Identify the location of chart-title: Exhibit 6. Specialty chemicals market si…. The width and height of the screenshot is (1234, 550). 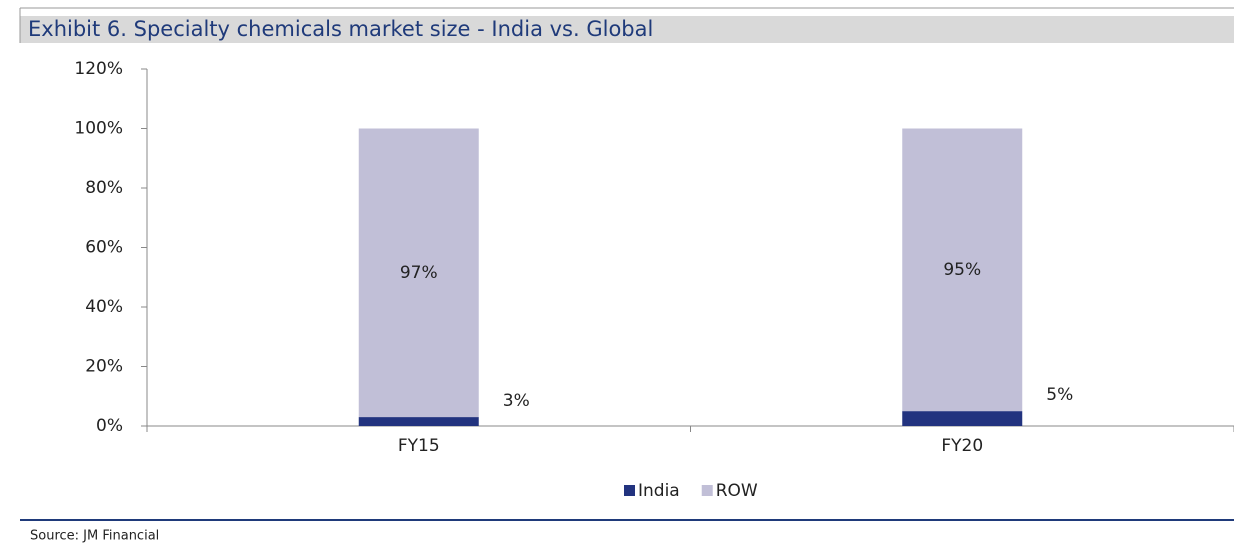
(340, 29).